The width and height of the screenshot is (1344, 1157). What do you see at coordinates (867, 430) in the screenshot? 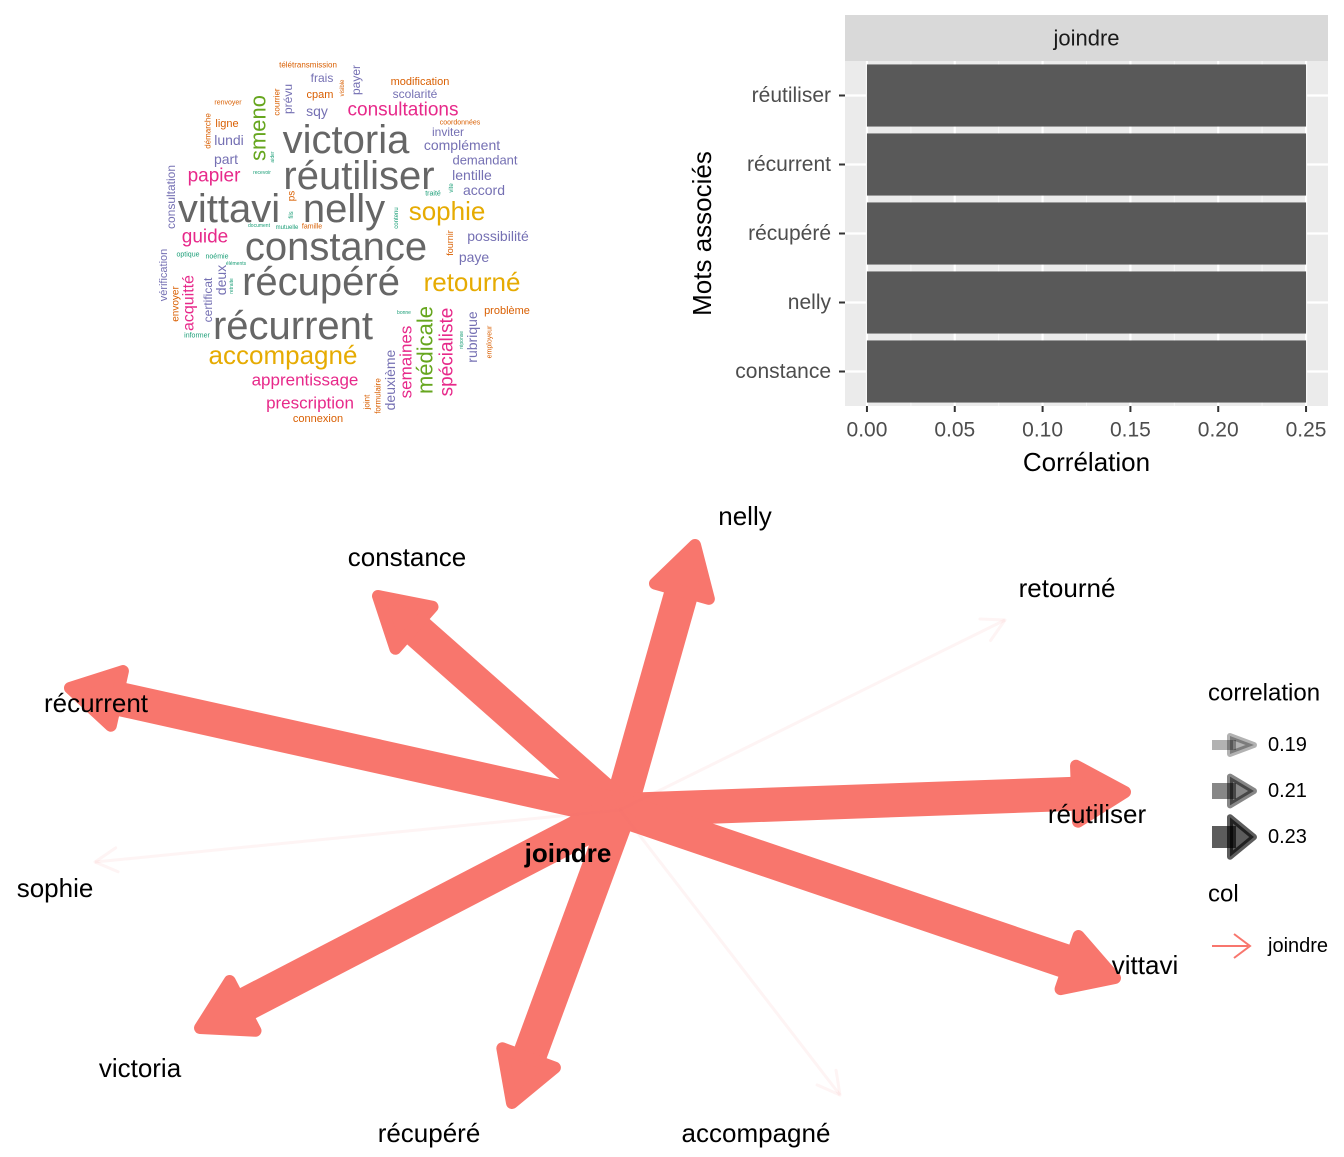
I see `x-tick-label: 0.00` at bounding box center [867, 430].